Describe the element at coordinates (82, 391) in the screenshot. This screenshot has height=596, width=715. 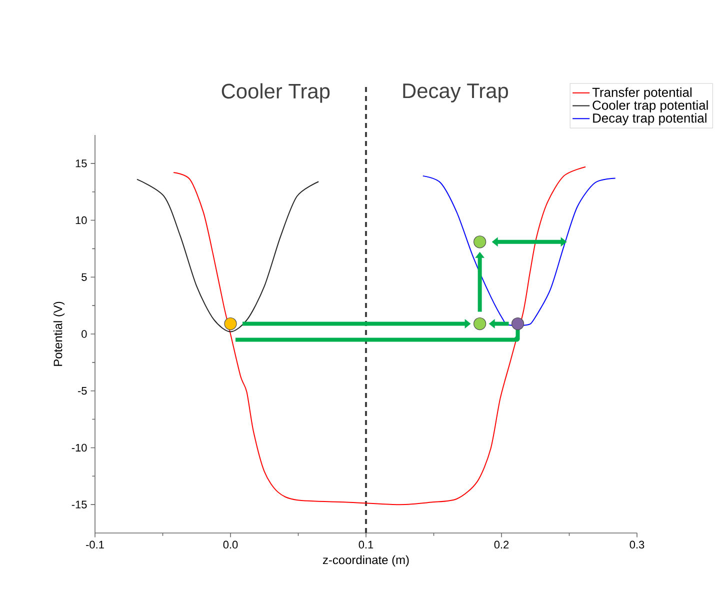
I see `y-tick-label: -5` at that location.